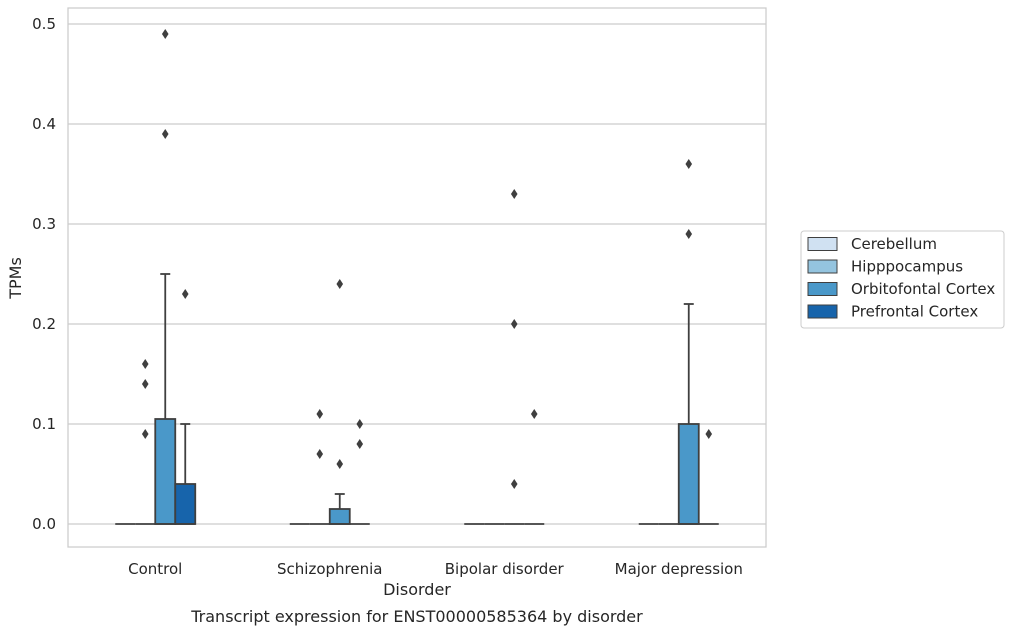 This screenshot has width=1014, height=634. Describe the element at coordinates (44, 524) in the screenshot. I see `y-tick-label: 0.0` at that location.